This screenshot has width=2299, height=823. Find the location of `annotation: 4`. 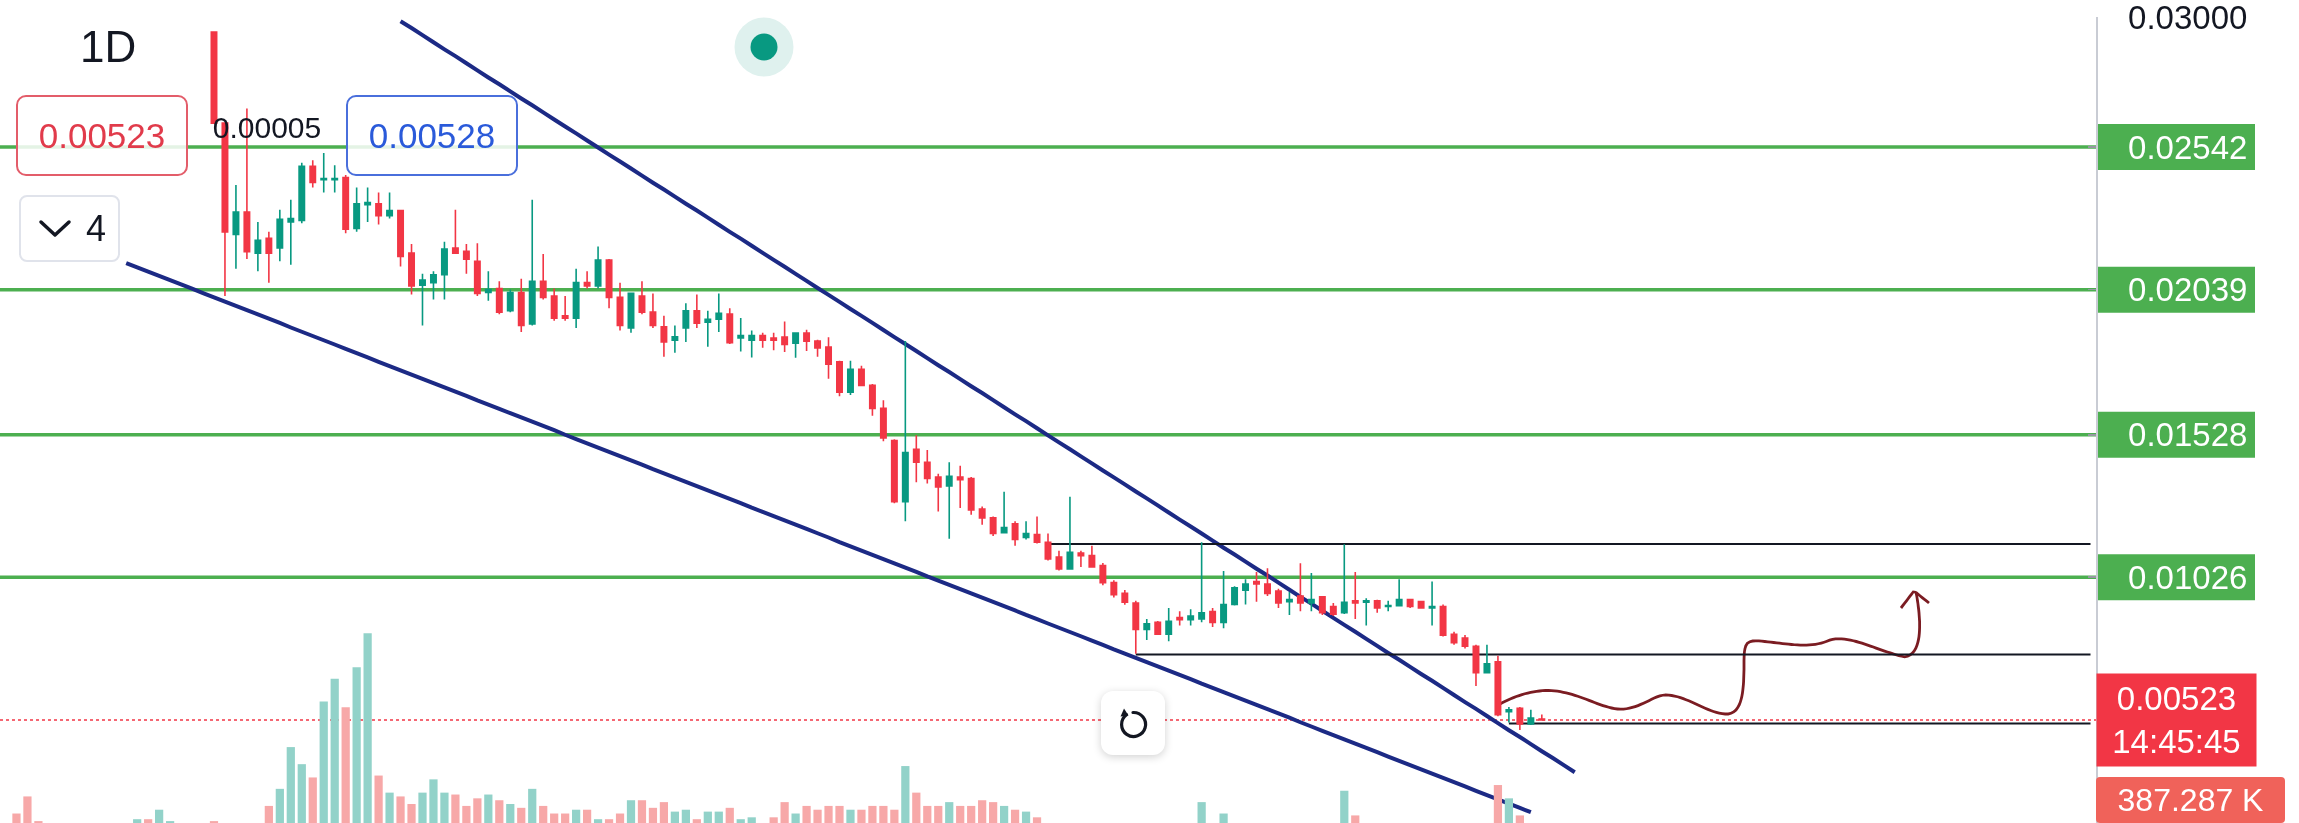

annotation: 4 is located at coordinates (96, 228).